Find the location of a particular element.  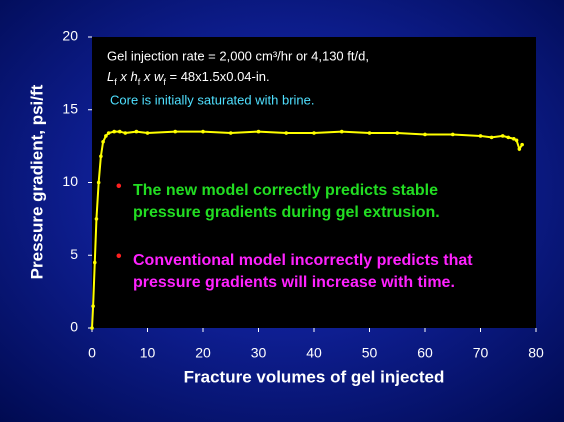

annotation-core: Core is initially saturated with brine. is located at coordinates (212, 99).